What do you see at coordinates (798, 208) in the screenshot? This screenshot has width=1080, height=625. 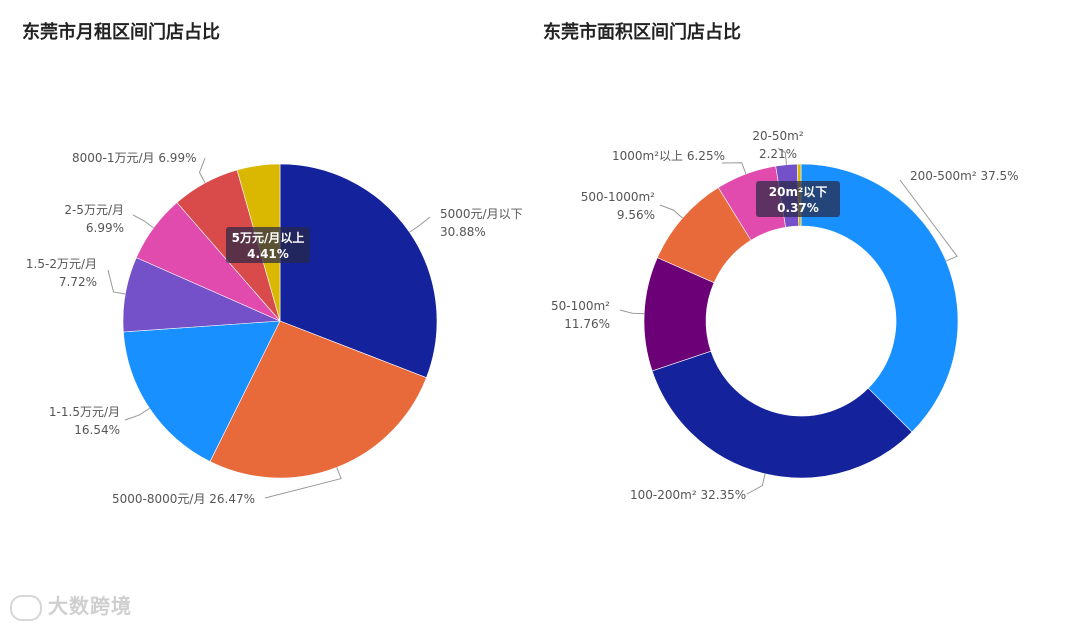 I see `pie-pct-1-6: 0.37%` at bounding box center [798, 208].